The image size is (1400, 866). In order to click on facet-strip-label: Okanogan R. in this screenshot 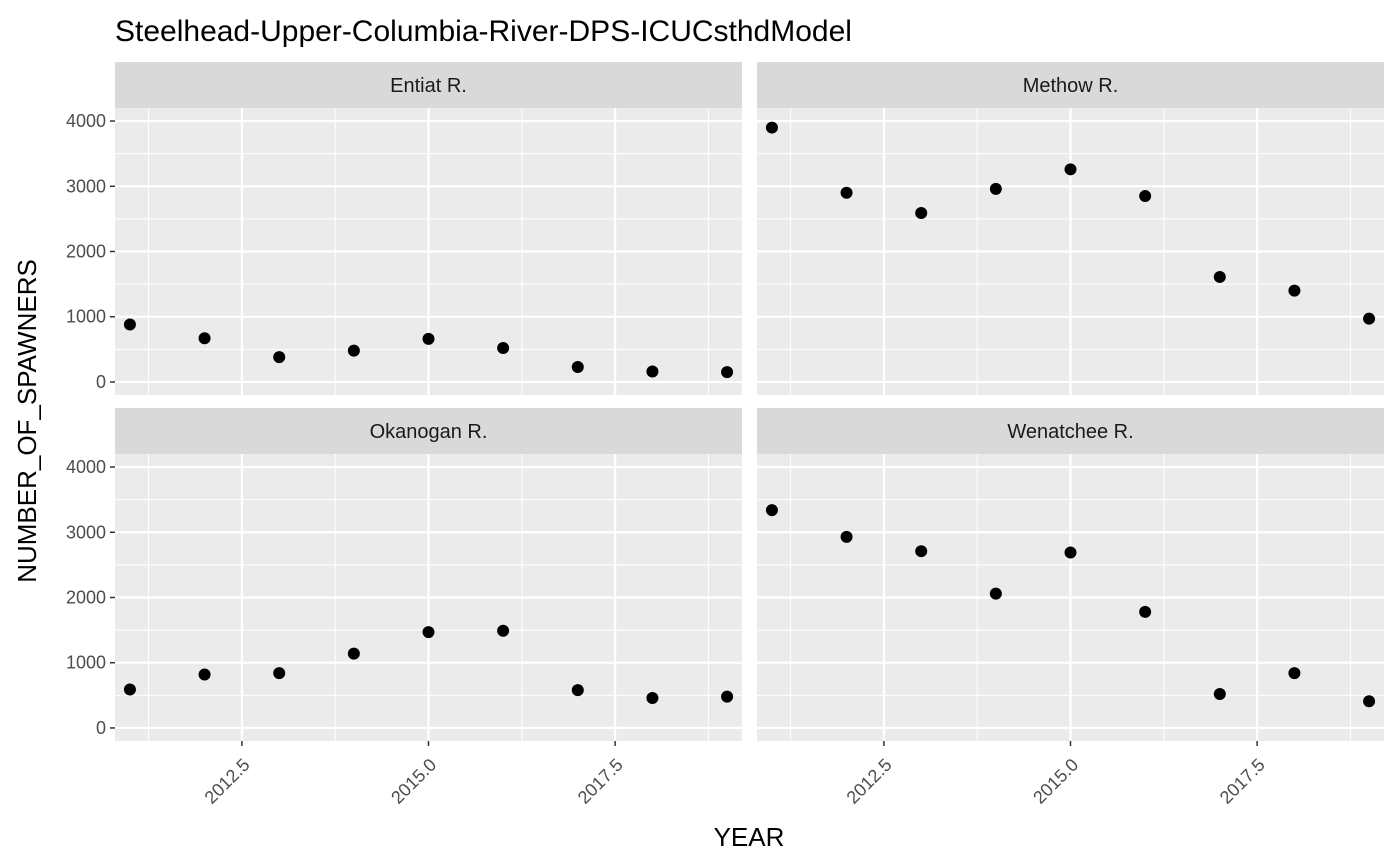, I will do `click(429, 432)`.